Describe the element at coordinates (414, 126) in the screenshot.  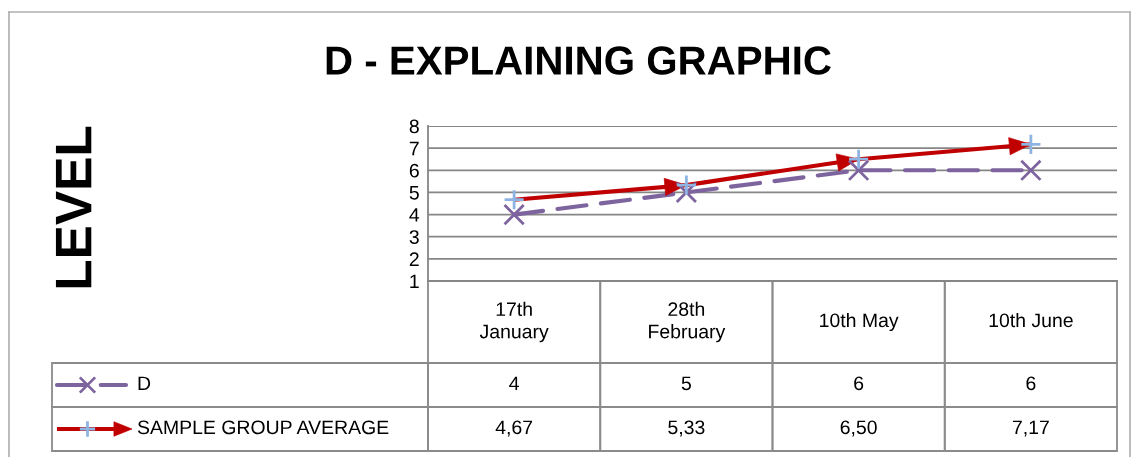
I see `y-tick-label: 8` at that location.